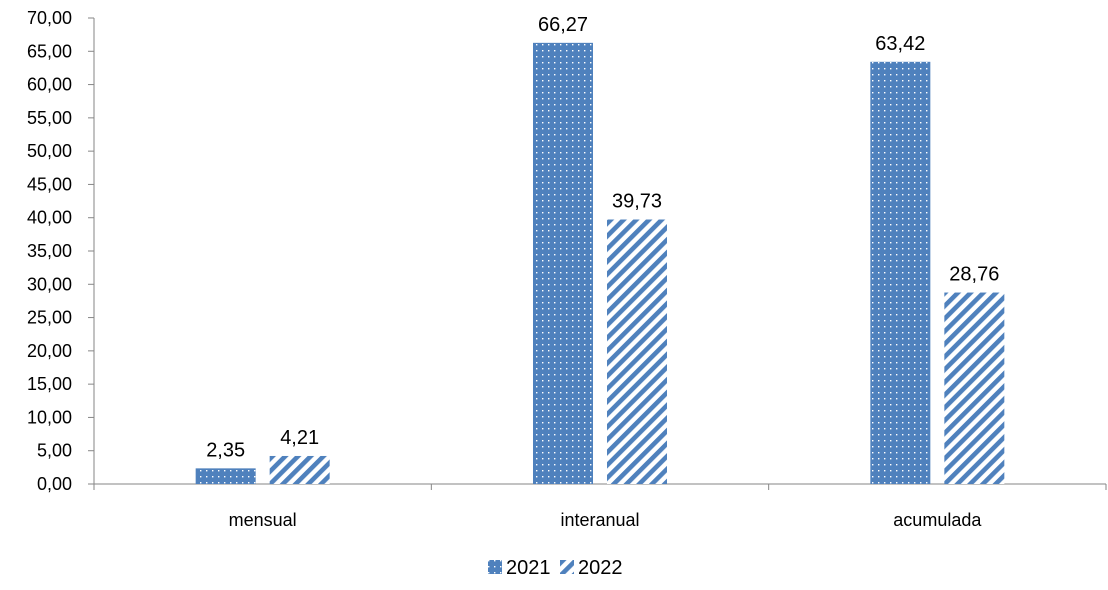 This screenshot has height=590, width=1108. Describe the element at coordinates (637, 351) in the screenshot. I see `bar-2022-interanual` at that location.